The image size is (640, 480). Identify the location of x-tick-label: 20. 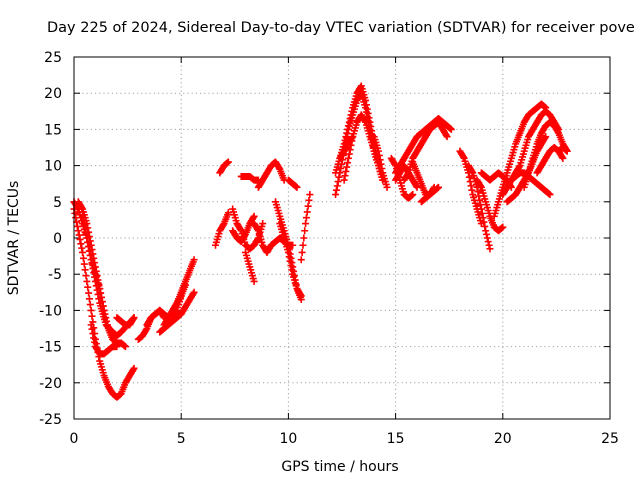
(503, 439).